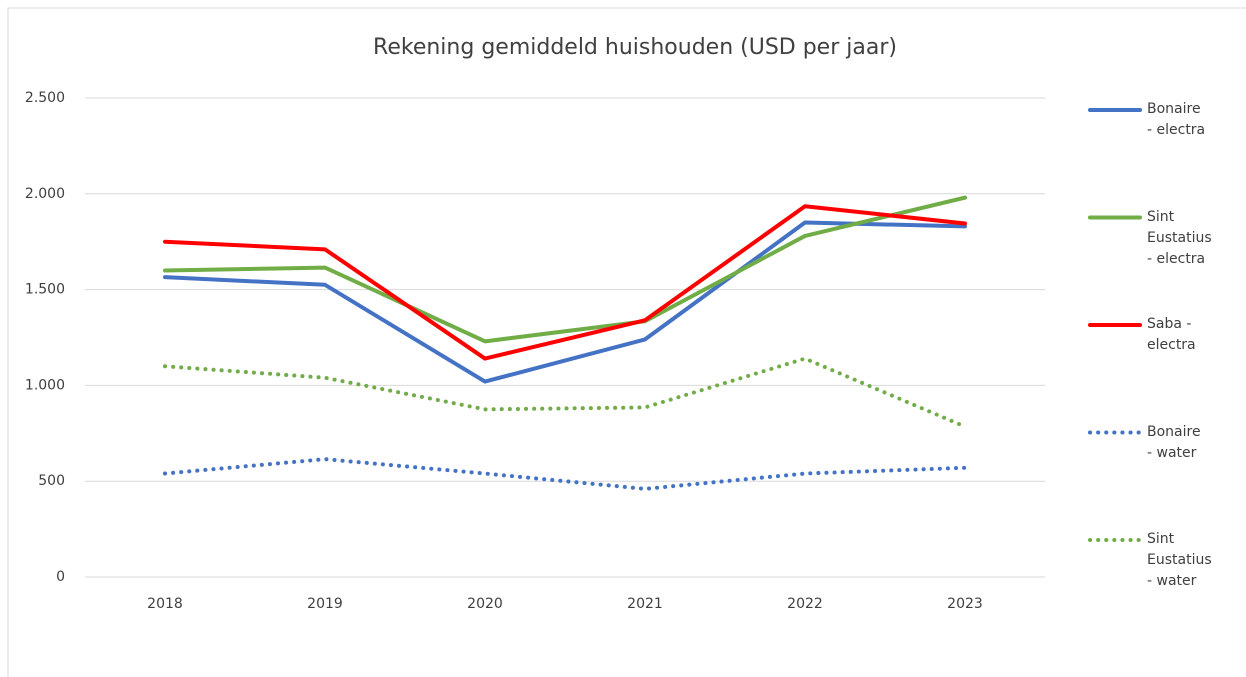  Describe the element at coordinates (1176, 119) in the screenshot. I see `legend-label: Bonaire - electra` at that location.